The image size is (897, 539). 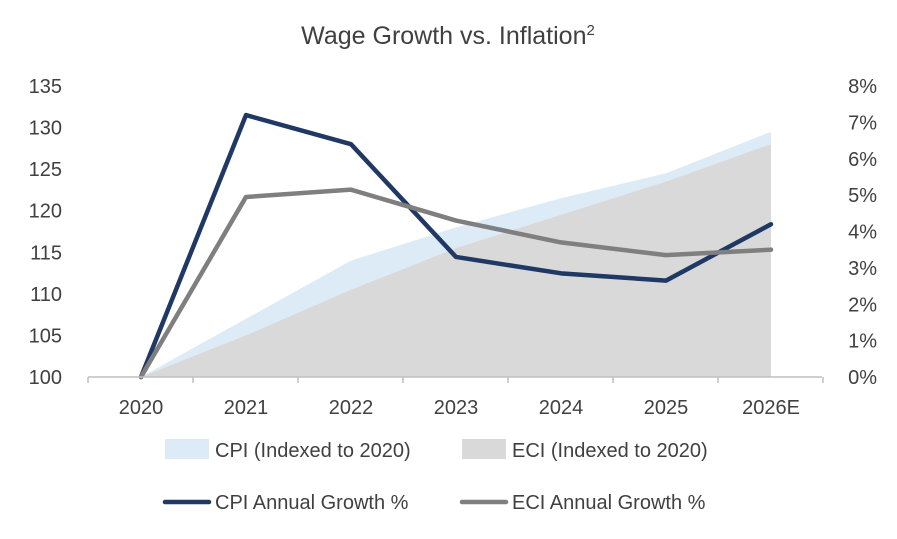 What do you see at coordinates (862, 87) in the screenshot?
I see `y-right-tick-label: 8%` at bounding box center [862, 87].